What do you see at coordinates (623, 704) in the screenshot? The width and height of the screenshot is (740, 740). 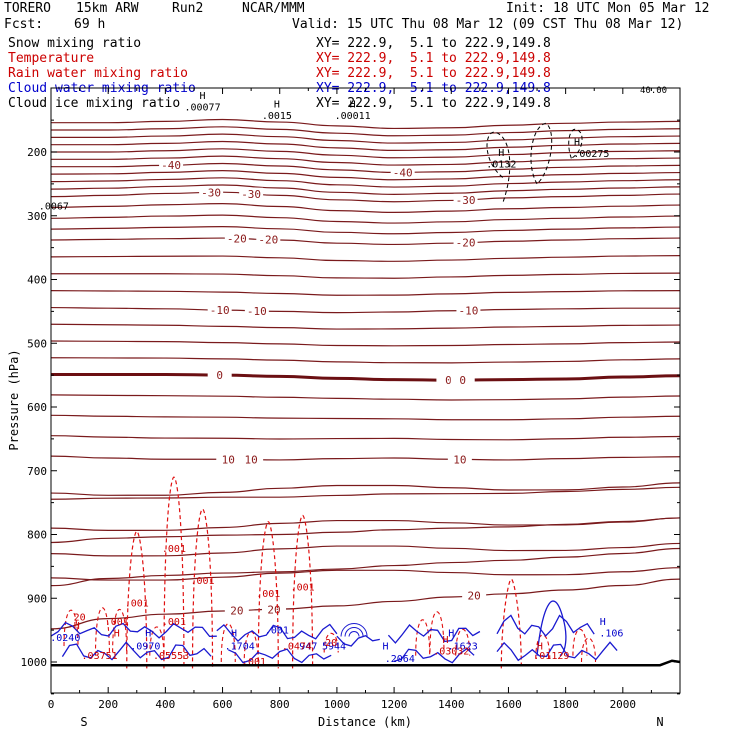 I see `x-tick-label: 2000` at bounding box center [623, 704].